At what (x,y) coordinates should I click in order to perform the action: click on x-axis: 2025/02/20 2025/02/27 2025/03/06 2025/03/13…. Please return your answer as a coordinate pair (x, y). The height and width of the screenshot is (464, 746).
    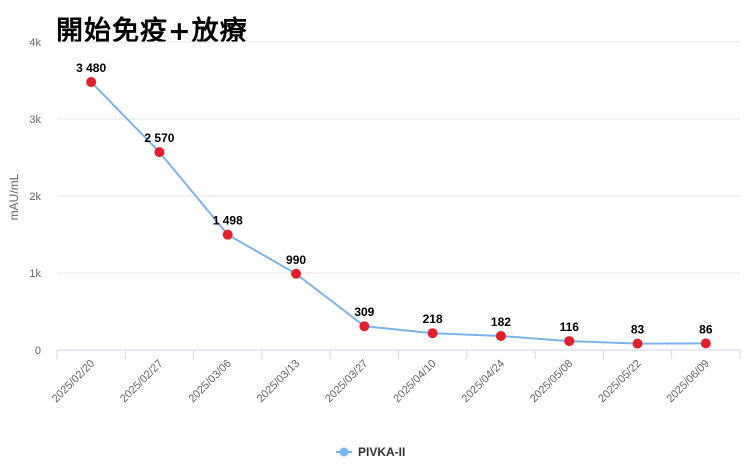
    Looking at the image, I should click on (395, 377).